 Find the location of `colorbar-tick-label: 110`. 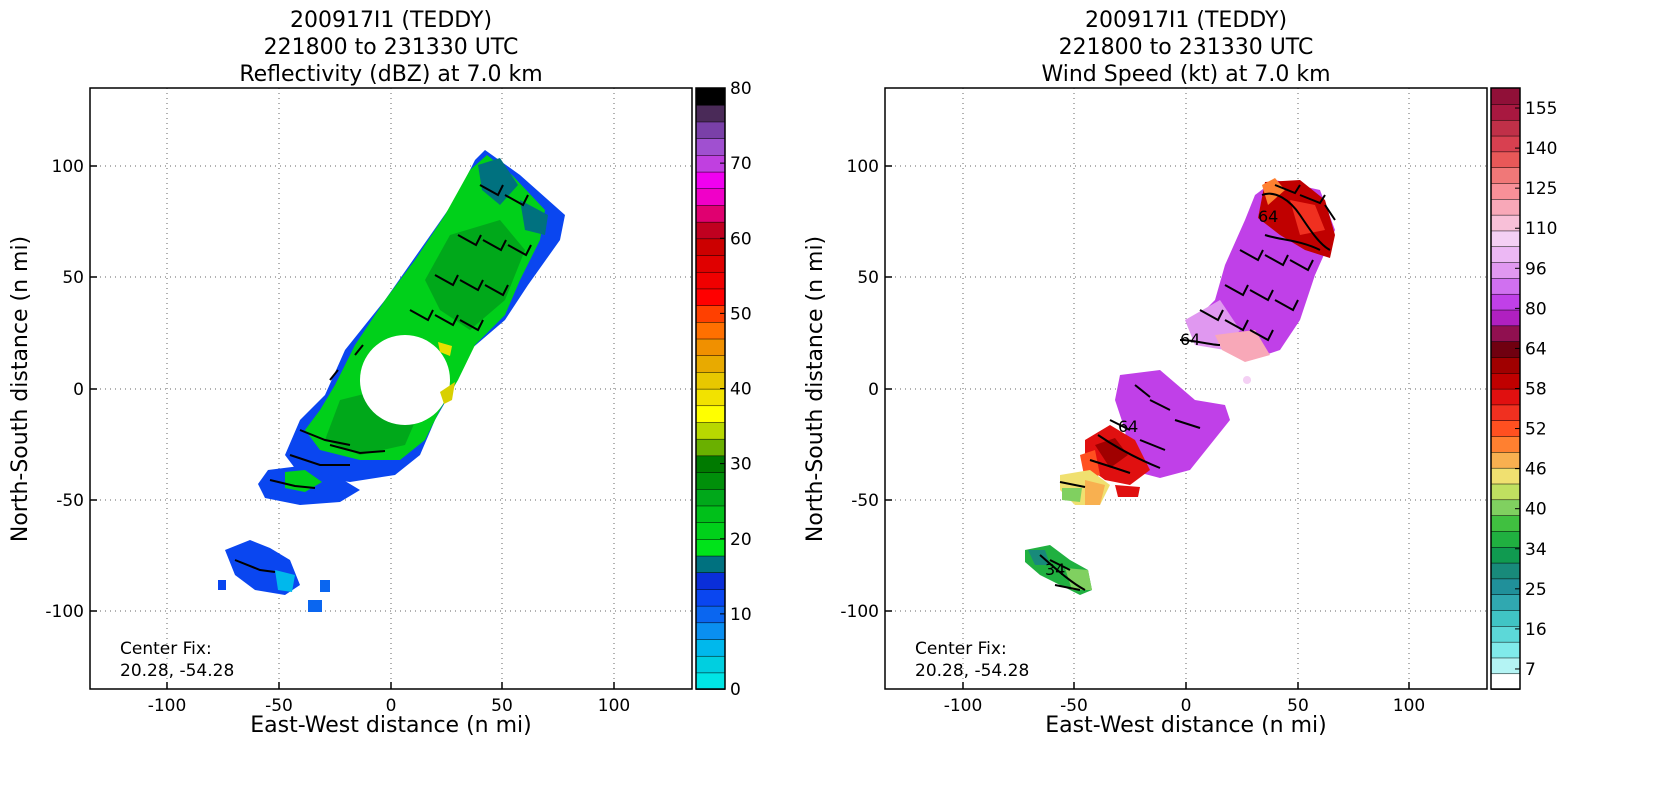

colorbar-tick-label: 110 is located at coordinates (1541, 229).